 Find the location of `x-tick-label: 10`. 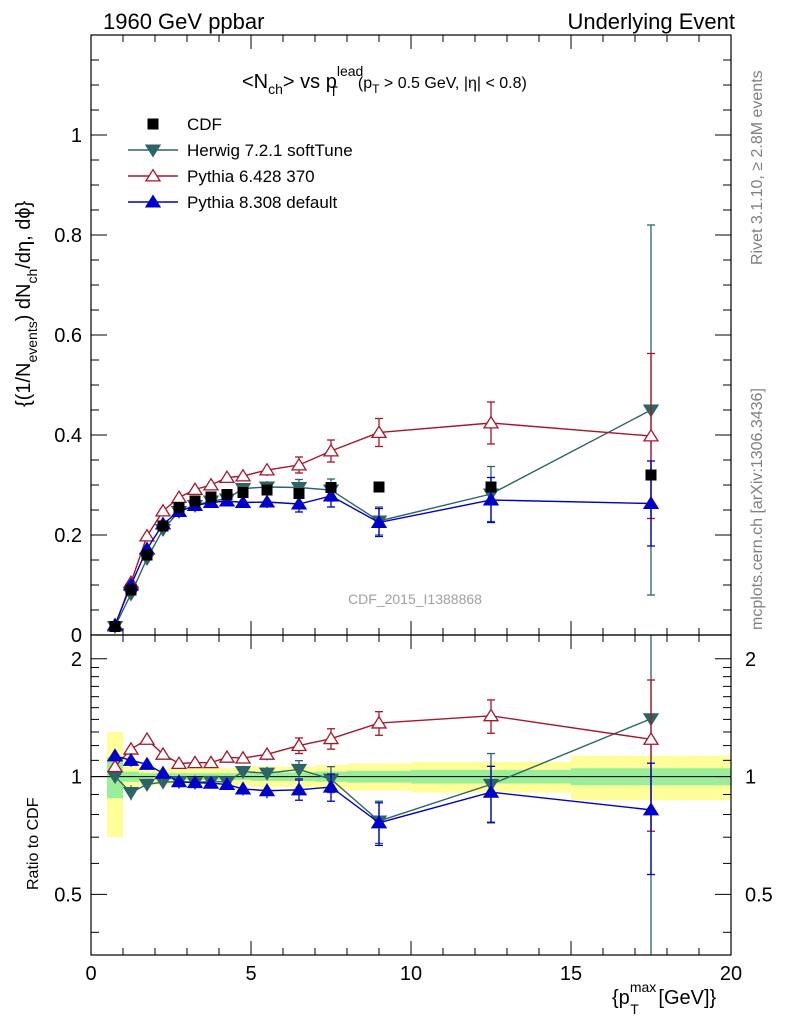

x-tick-label: 10 is located at coordinates (411, 974).